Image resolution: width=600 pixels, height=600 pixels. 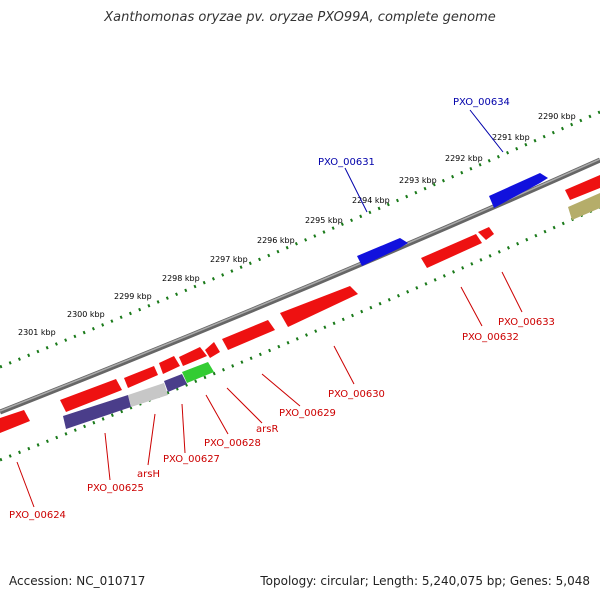 What do you see at coordinates (324, 220) in the screenshot?
I see `tick-label: 2295 kbp` at bounding box center [324, 220].